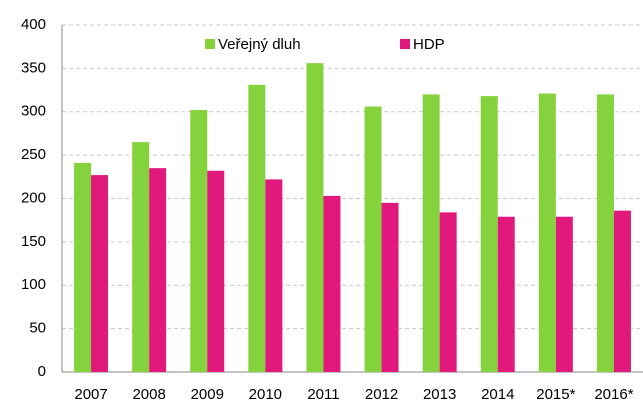 The image size is (643, 405). I want to click on x-tick-label: 2009, so click(207, 394).